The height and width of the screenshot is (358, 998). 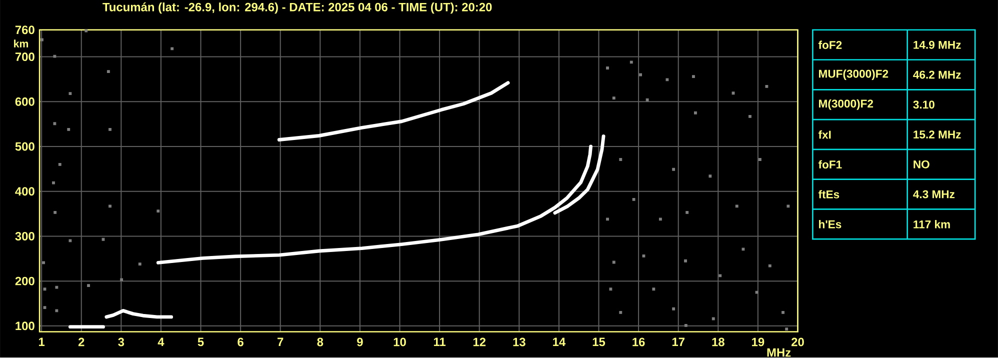 What do you see at coordinates (21, 44) in the screenshot?
I see `y-axis-title: km` at bounding box center [21, 44].